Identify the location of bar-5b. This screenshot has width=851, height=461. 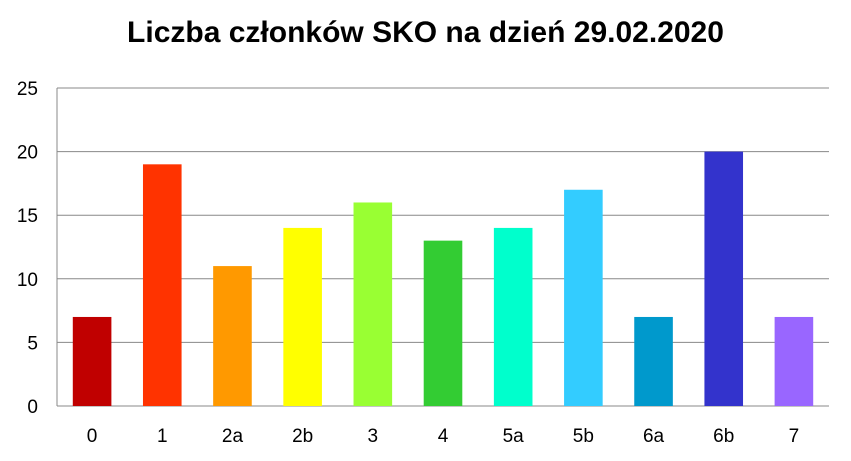
(583, 297).